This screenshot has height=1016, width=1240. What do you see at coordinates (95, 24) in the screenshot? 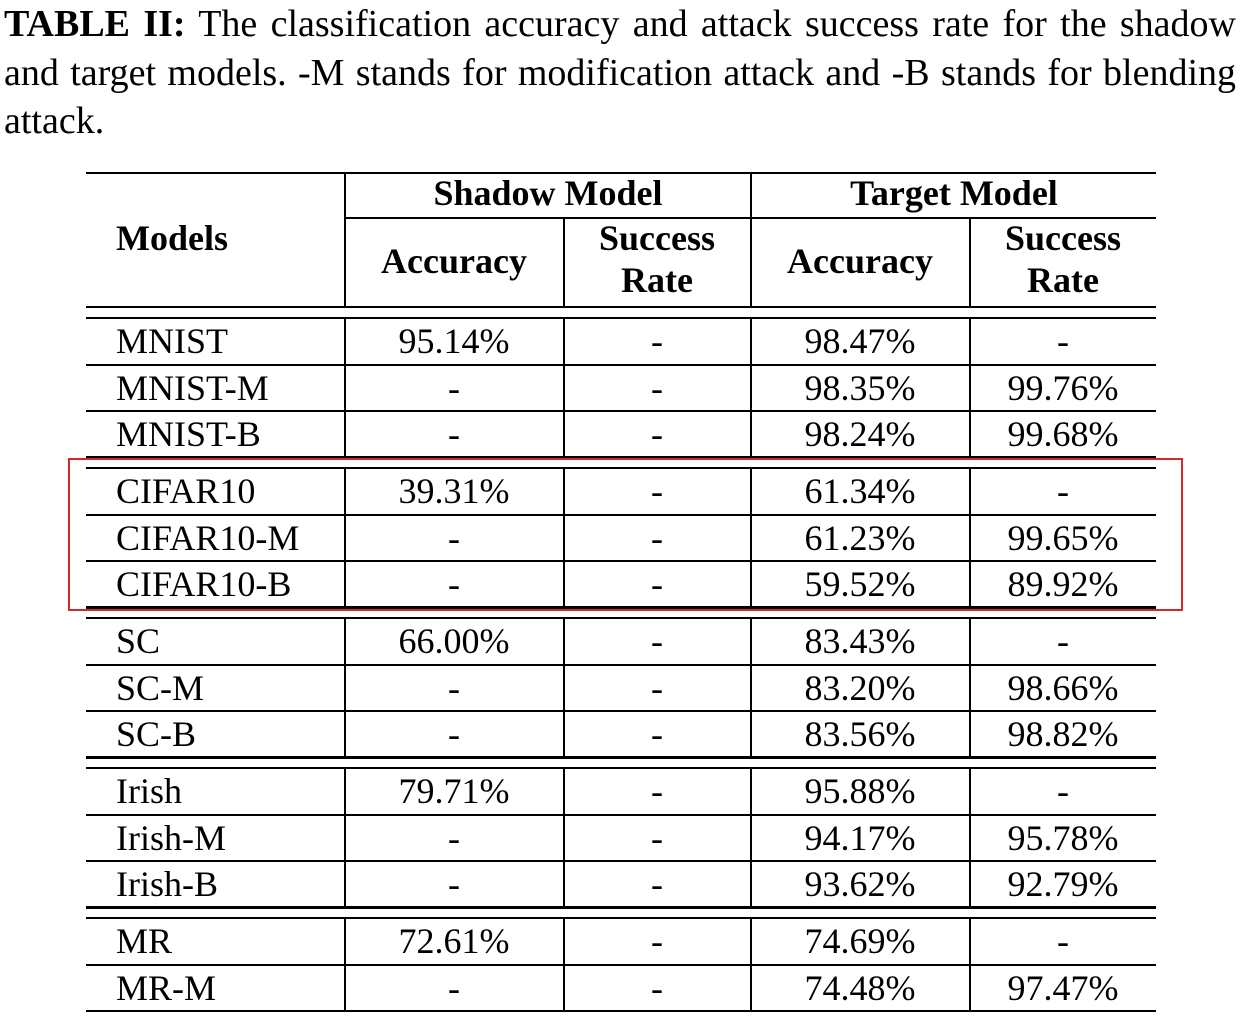
I see `table-label: TABLE II:` at bounding box center [95, 24].